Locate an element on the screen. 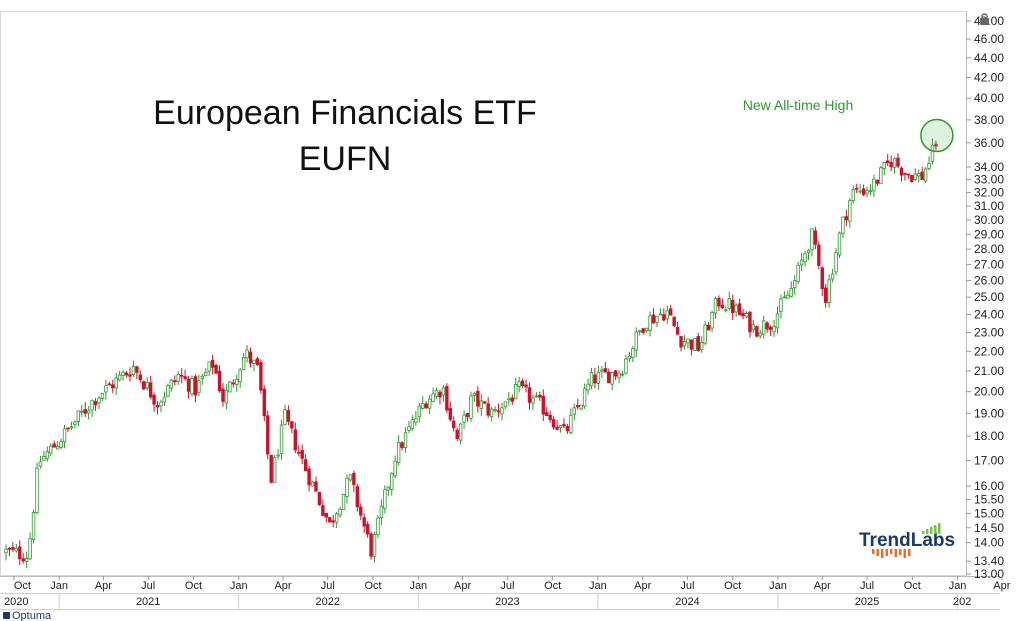 The image size is (1024, 621). logo-bars is located at coordinates (906, 540).